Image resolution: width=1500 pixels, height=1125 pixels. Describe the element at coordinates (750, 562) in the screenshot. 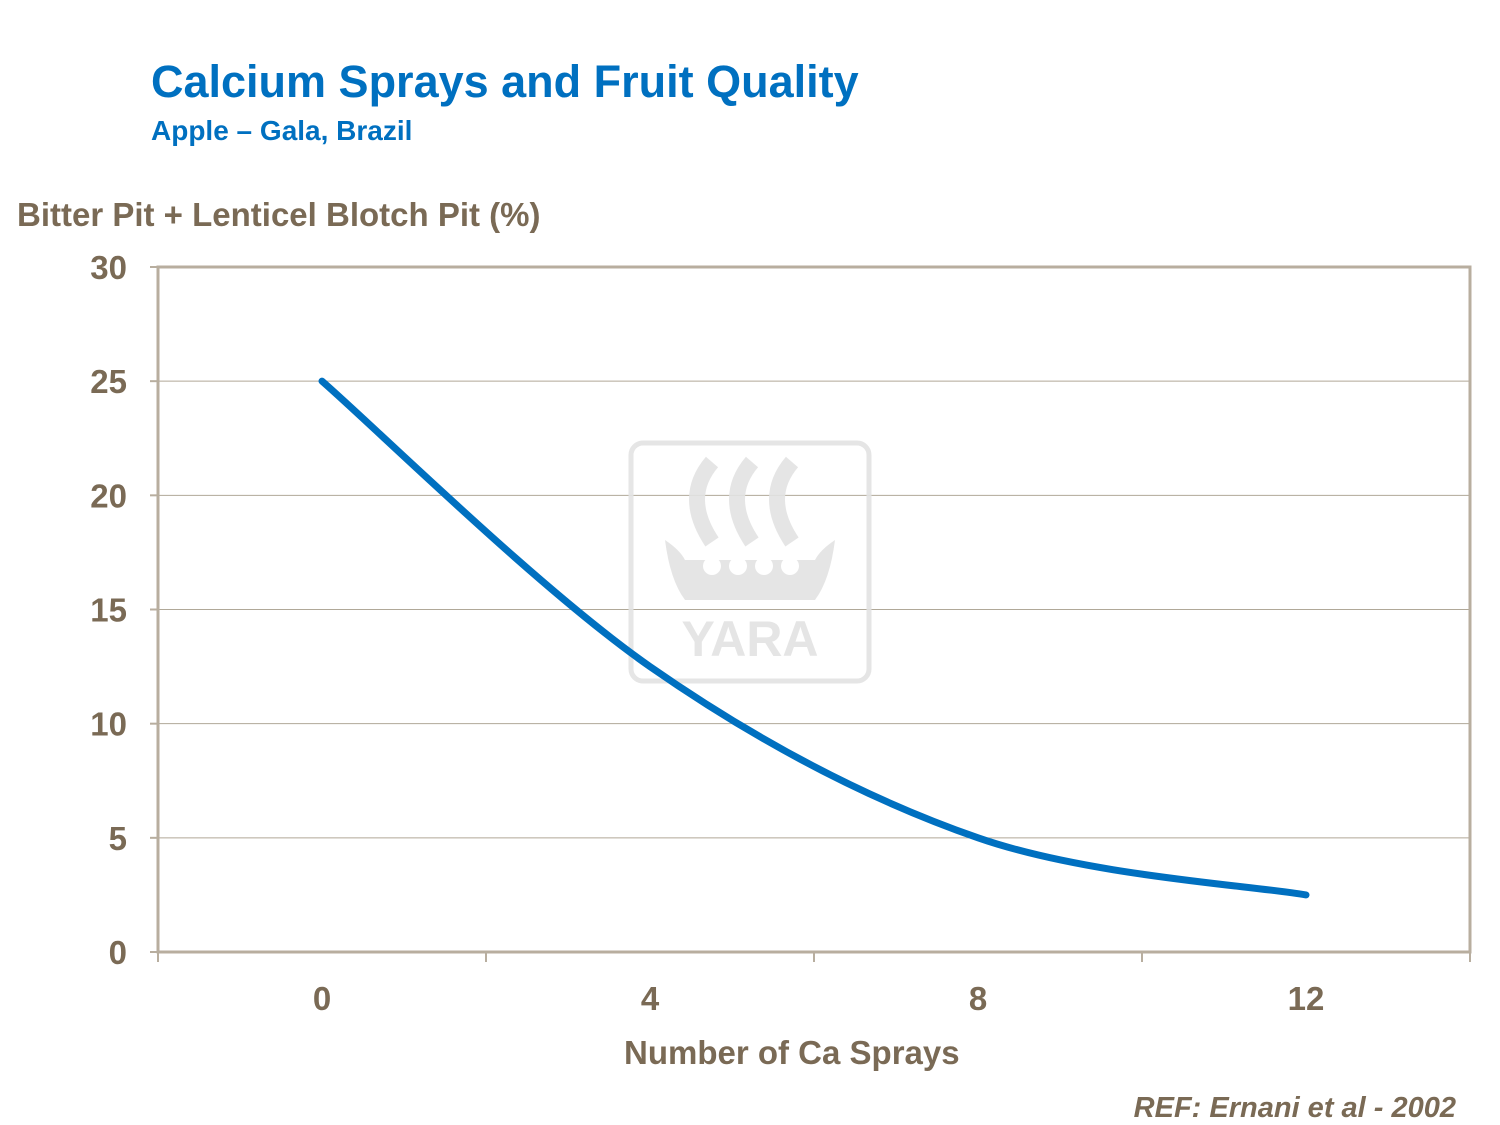

I see `yara-watermark-logo: YARA` at that location.